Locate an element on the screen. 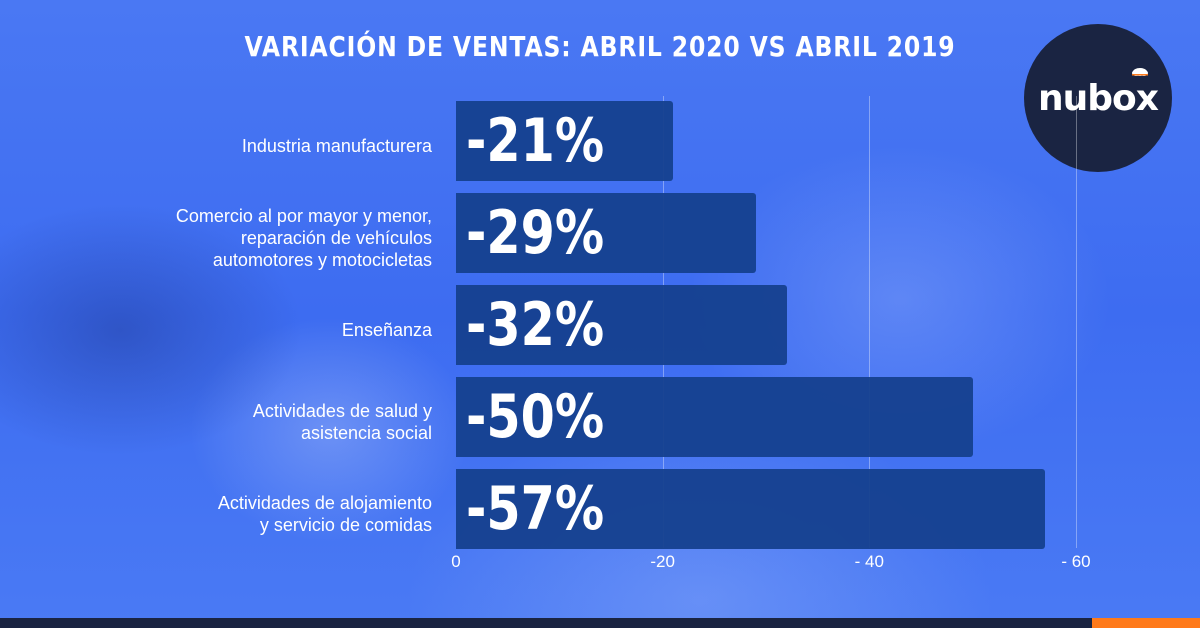  bar-value-label: -21% is located at coordinates (535, 141).